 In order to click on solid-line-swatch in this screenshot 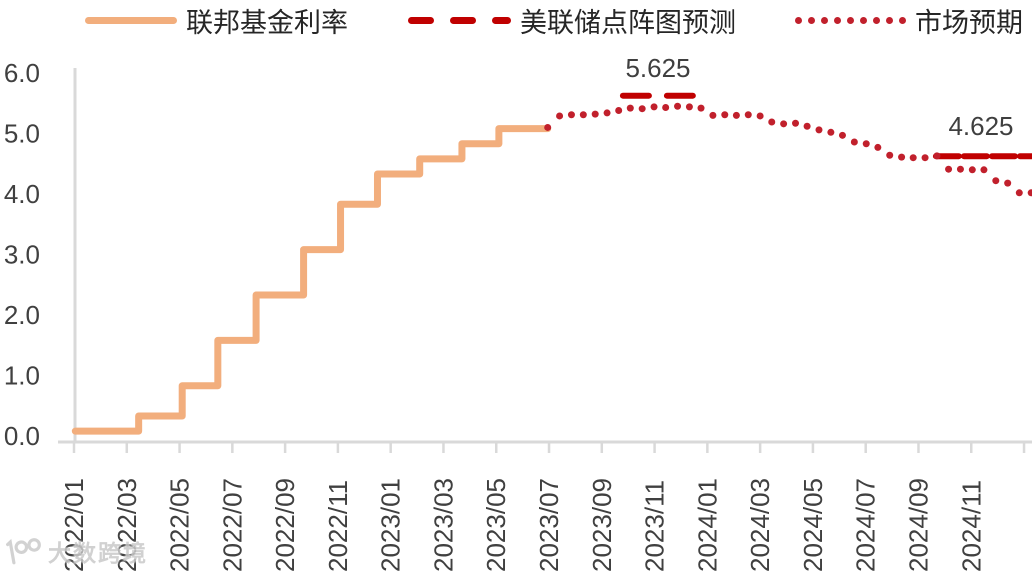, I will do `click(131, 20)`.